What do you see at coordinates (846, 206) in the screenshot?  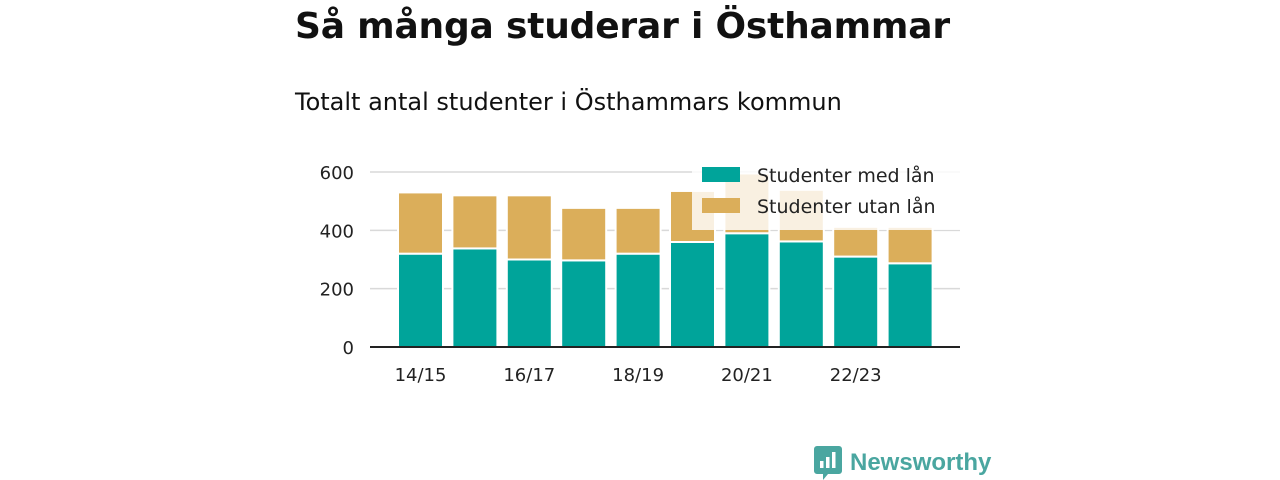 I see `legend-label: Studenter utan lån` at bounding box center [846, 206].